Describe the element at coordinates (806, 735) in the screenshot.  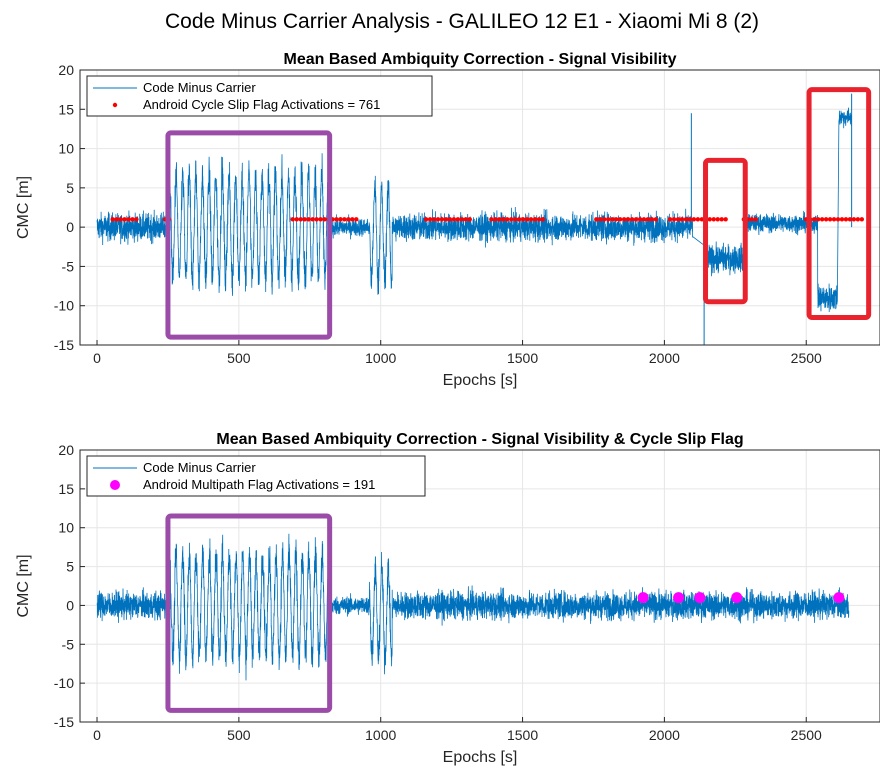
I see `x-tick-label: 2500` at that location.